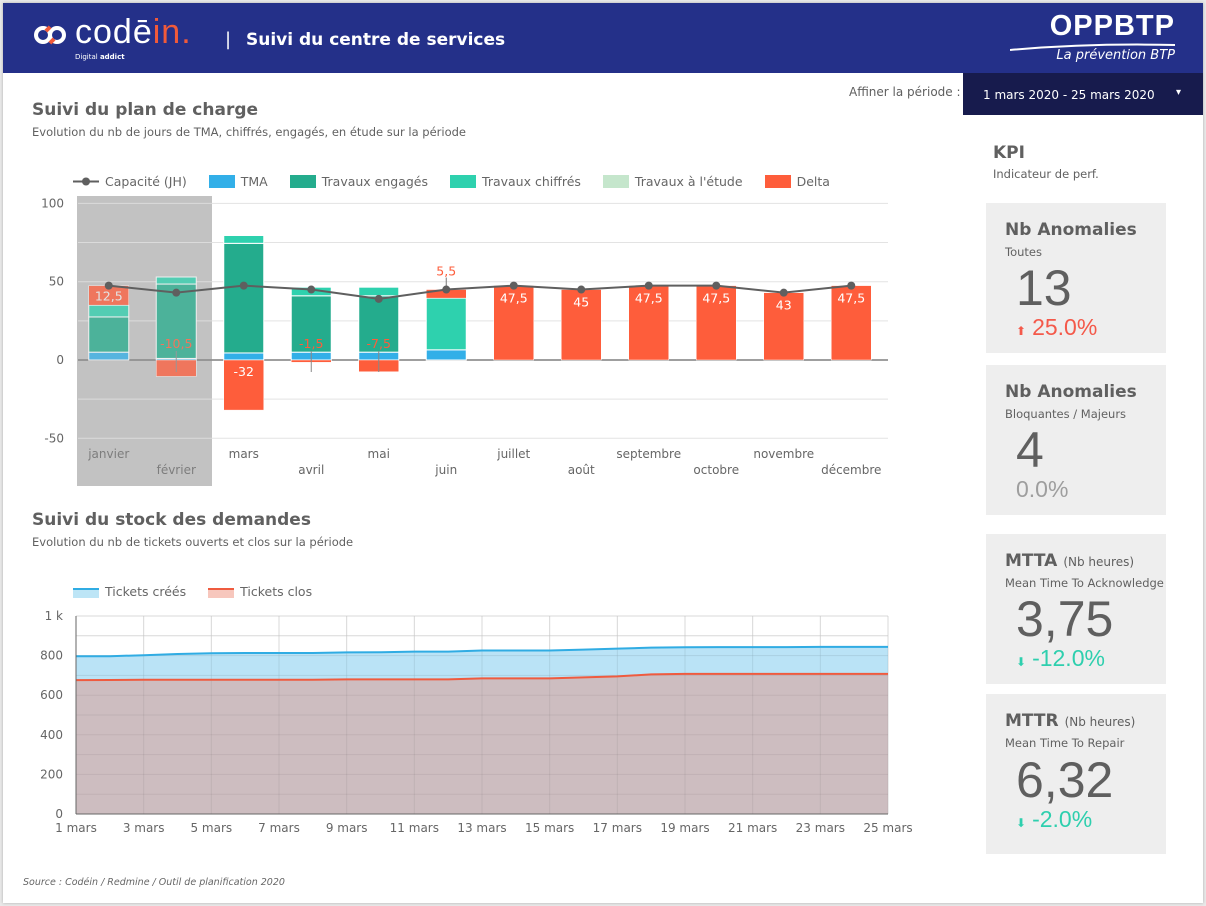  I want to click on legend-travaux-engages: Travaux engagés, so click(359, 181).